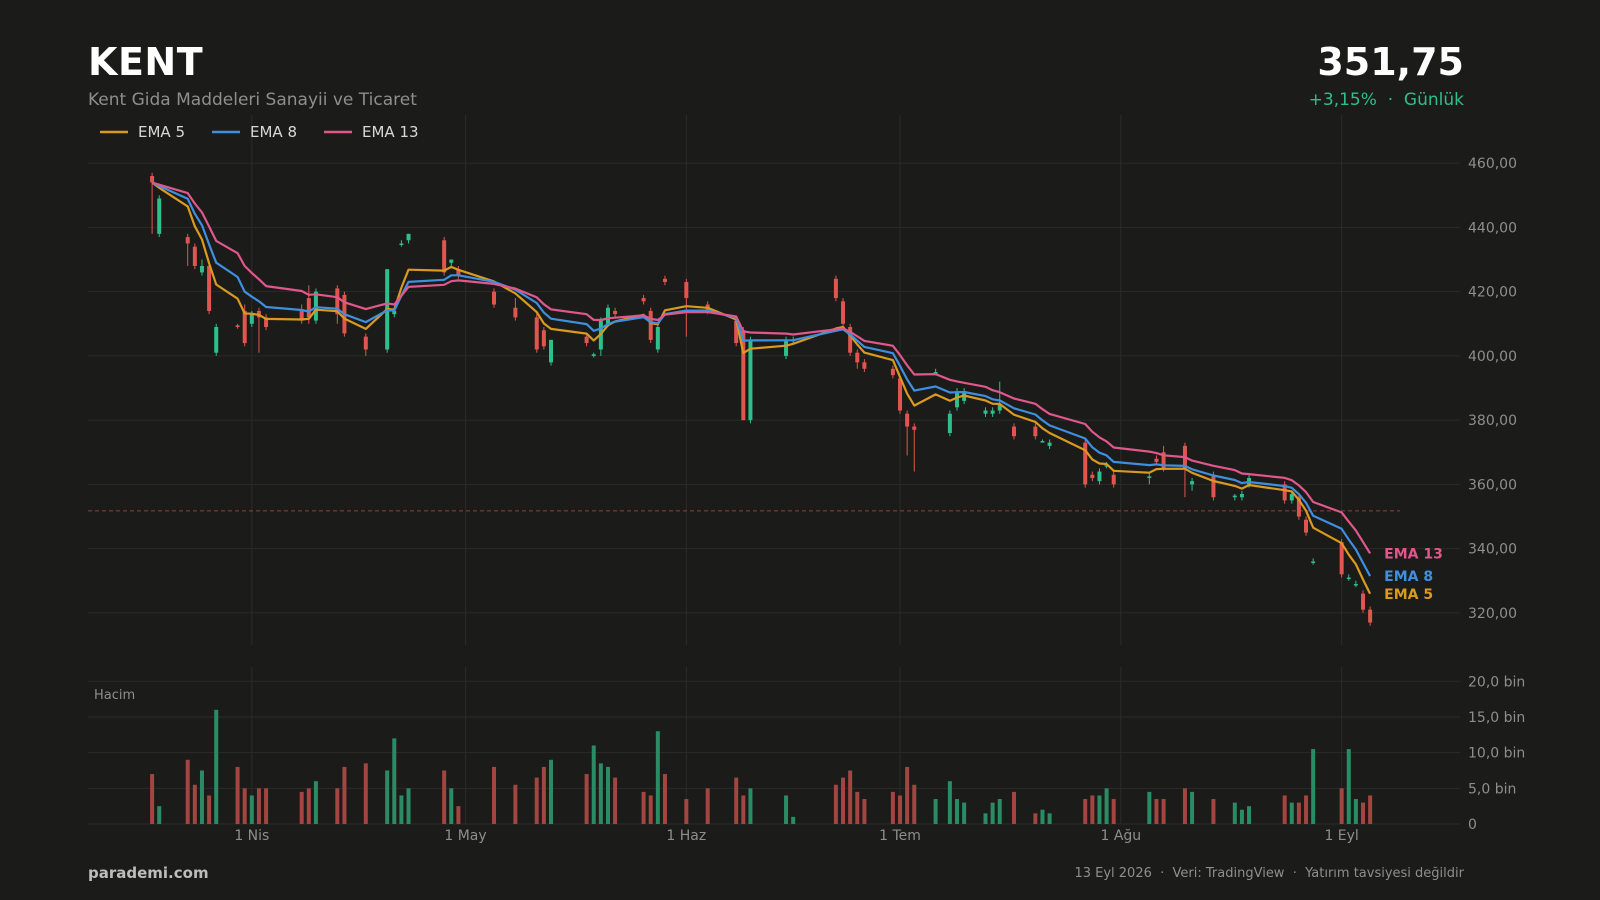 The width and height of the screenshot is (1600, 900). I want to click on ticker-symbol: KENT, so click(146, 62).